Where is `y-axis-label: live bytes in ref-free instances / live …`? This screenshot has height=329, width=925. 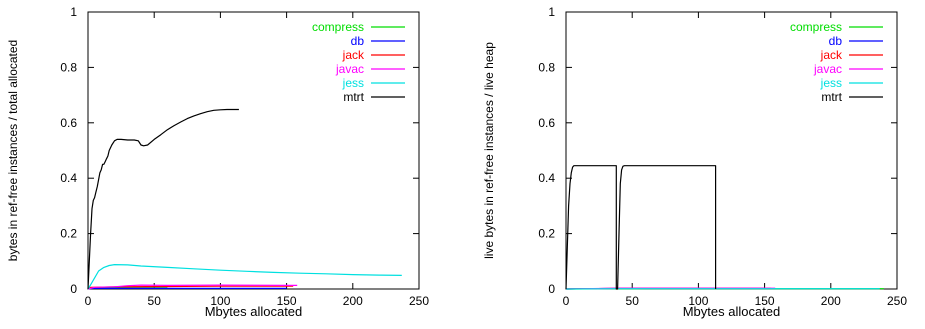
y-axis-label: live bytes in ref-free instances / live … is located at coordinates (489, 150).